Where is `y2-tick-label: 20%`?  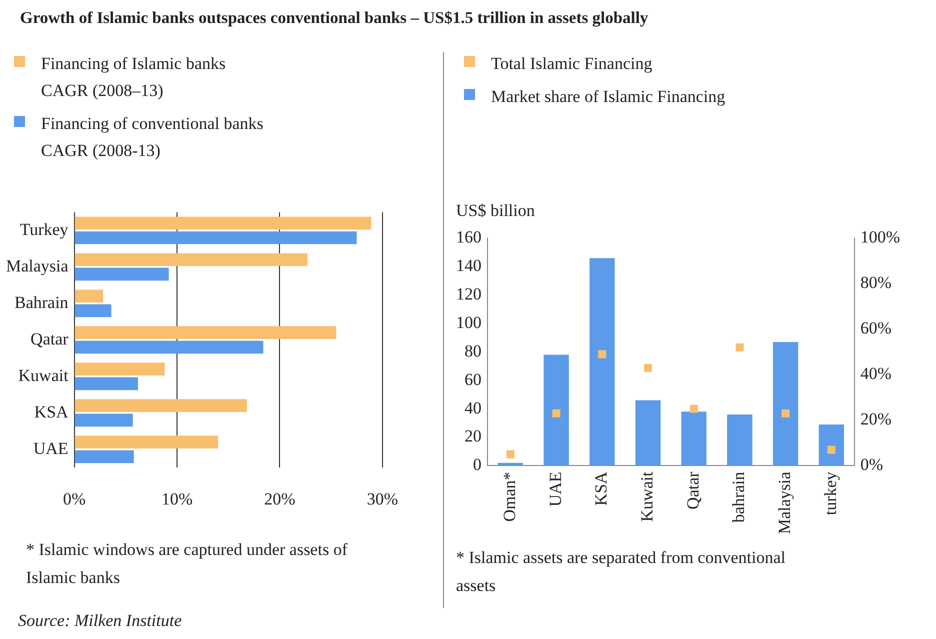
y2-tick-label: 20% is located at coordinates (876, 419).